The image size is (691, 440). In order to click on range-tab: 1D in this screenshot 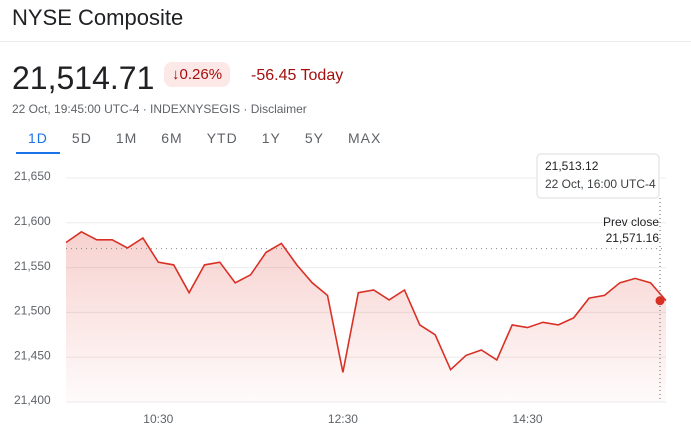, I will do `click(38, 142)`.